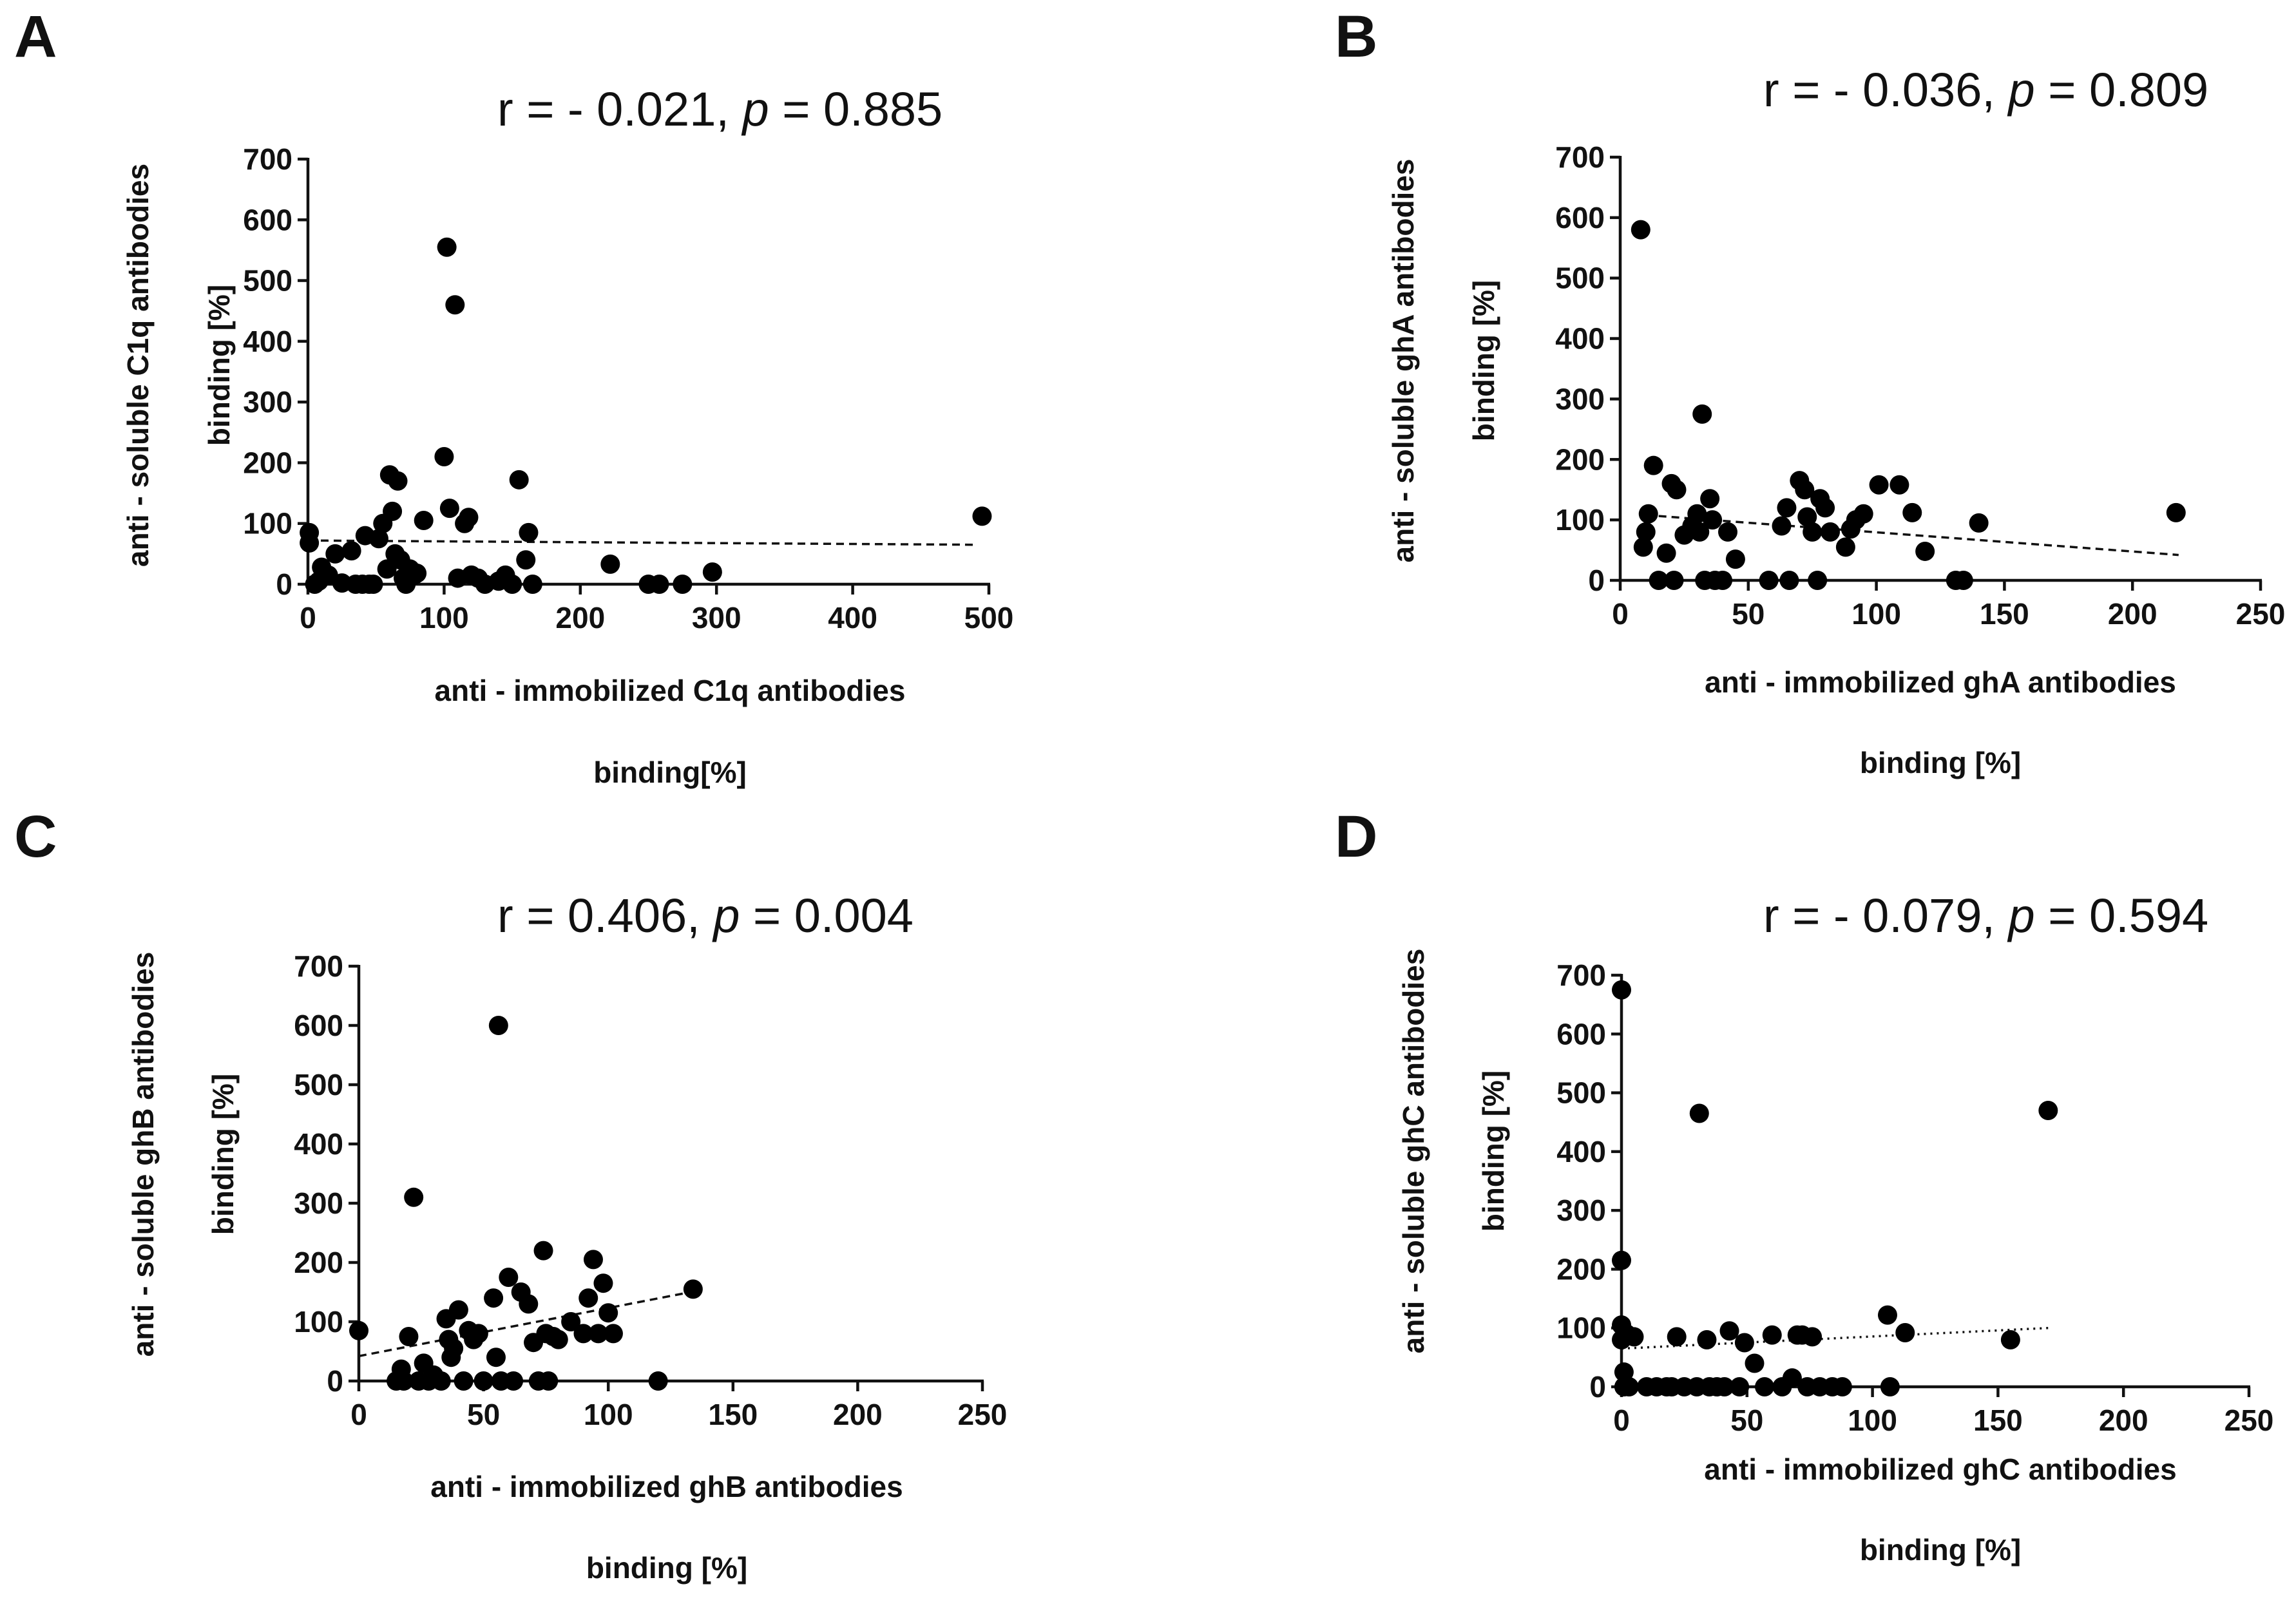 Image resolution: width=2296 pixels, height=1600 pixels. What do you see at coordinates (1885, 915) in the screenshot?
I see `stat-r: r = - 0.079,` at bounding box center [1885, 915].